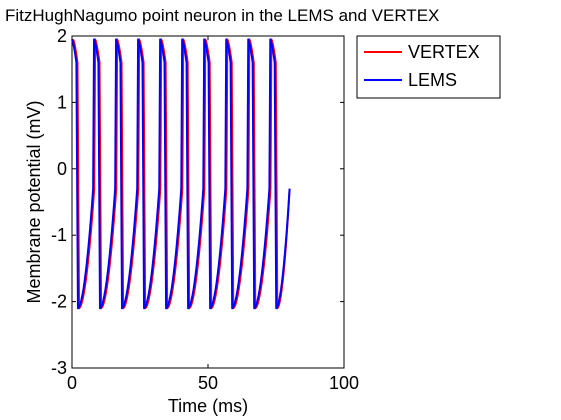 The height and width of the screenshot is (420, 561). I want to click on y-tick-label: 0, so click(62, 169).